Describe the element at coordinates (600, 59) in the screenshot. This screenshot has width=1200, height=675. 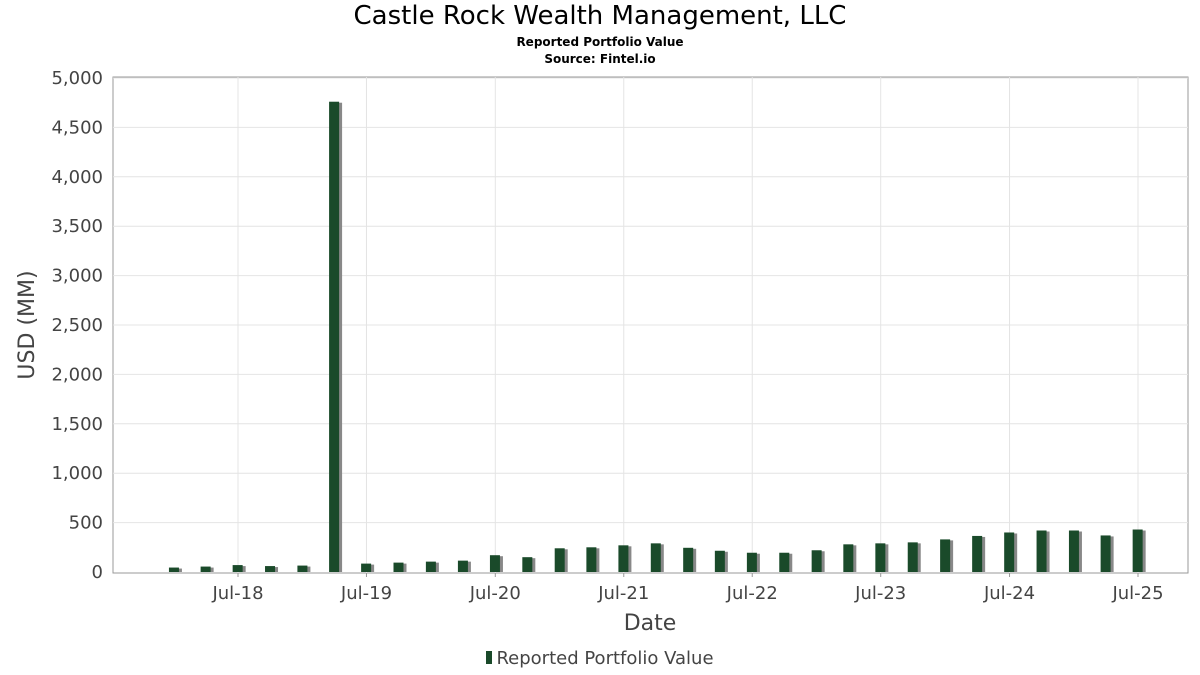
I see `chart-source: Source: Fintel.io` at that location.